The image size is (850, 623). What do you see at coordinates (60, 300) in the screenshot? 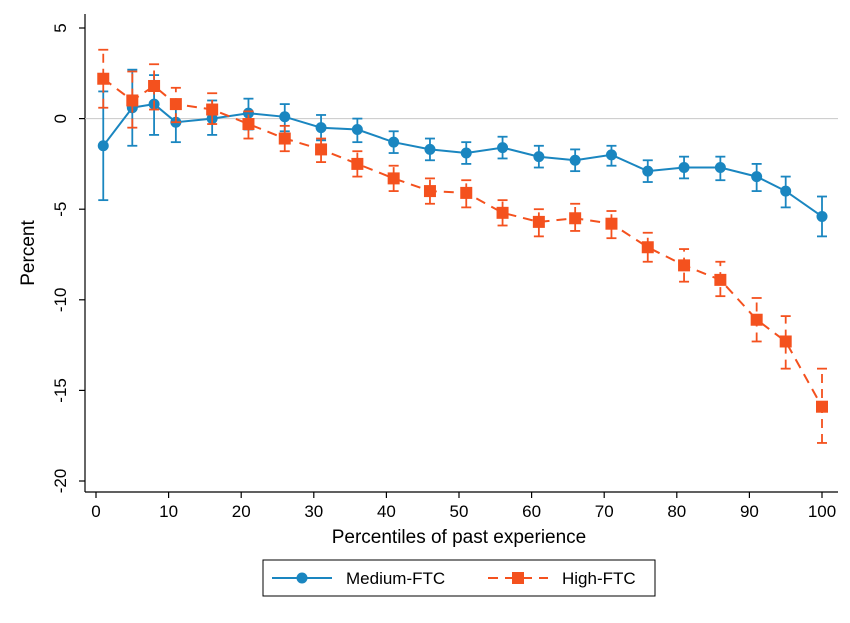
I see `y-tick-label: -10` at bounding box center [60, 300].